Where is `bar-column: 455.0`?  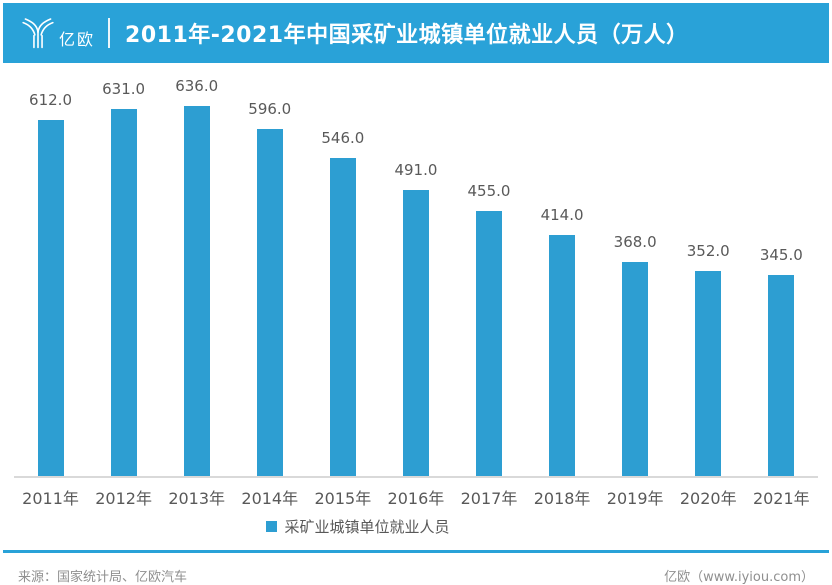 bar-column: 455.0 is located at coordinates (489, 329).